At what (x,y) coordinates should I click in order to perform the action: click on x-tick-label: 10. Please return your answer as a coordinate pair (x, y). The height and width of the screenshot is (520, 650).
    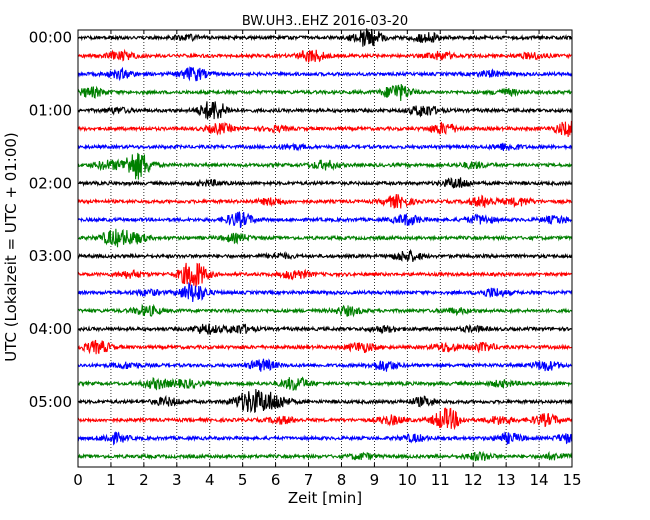
    Looking at the image, I should click on (407, 480).